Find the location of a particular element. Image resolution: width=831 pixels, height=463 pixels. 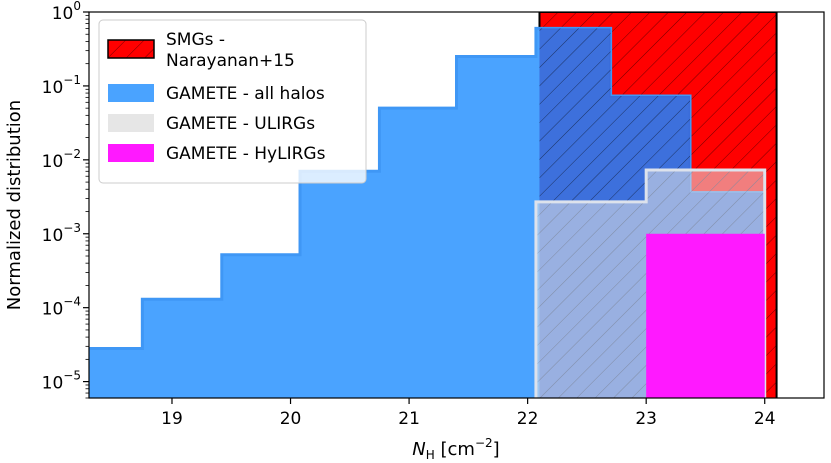

y-axis-label: Normalized distribution is located at coordinates (14, 205).